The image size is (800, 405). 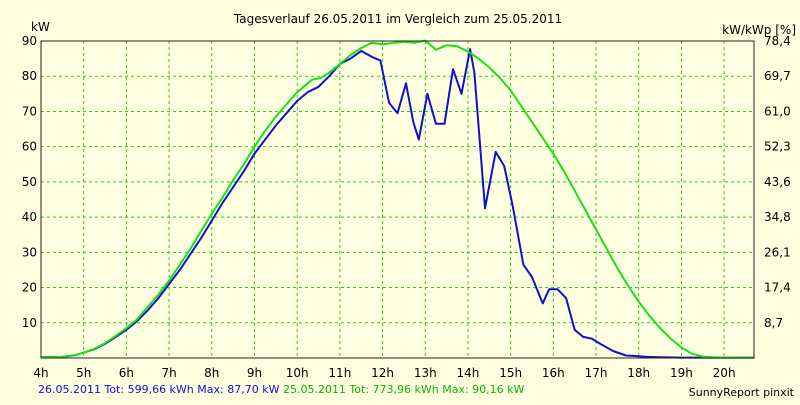 What do you see at coordinates (29, 76) in the screenshot?
I see `y-tick-label-left: 80` at bounding box center [29, 76].